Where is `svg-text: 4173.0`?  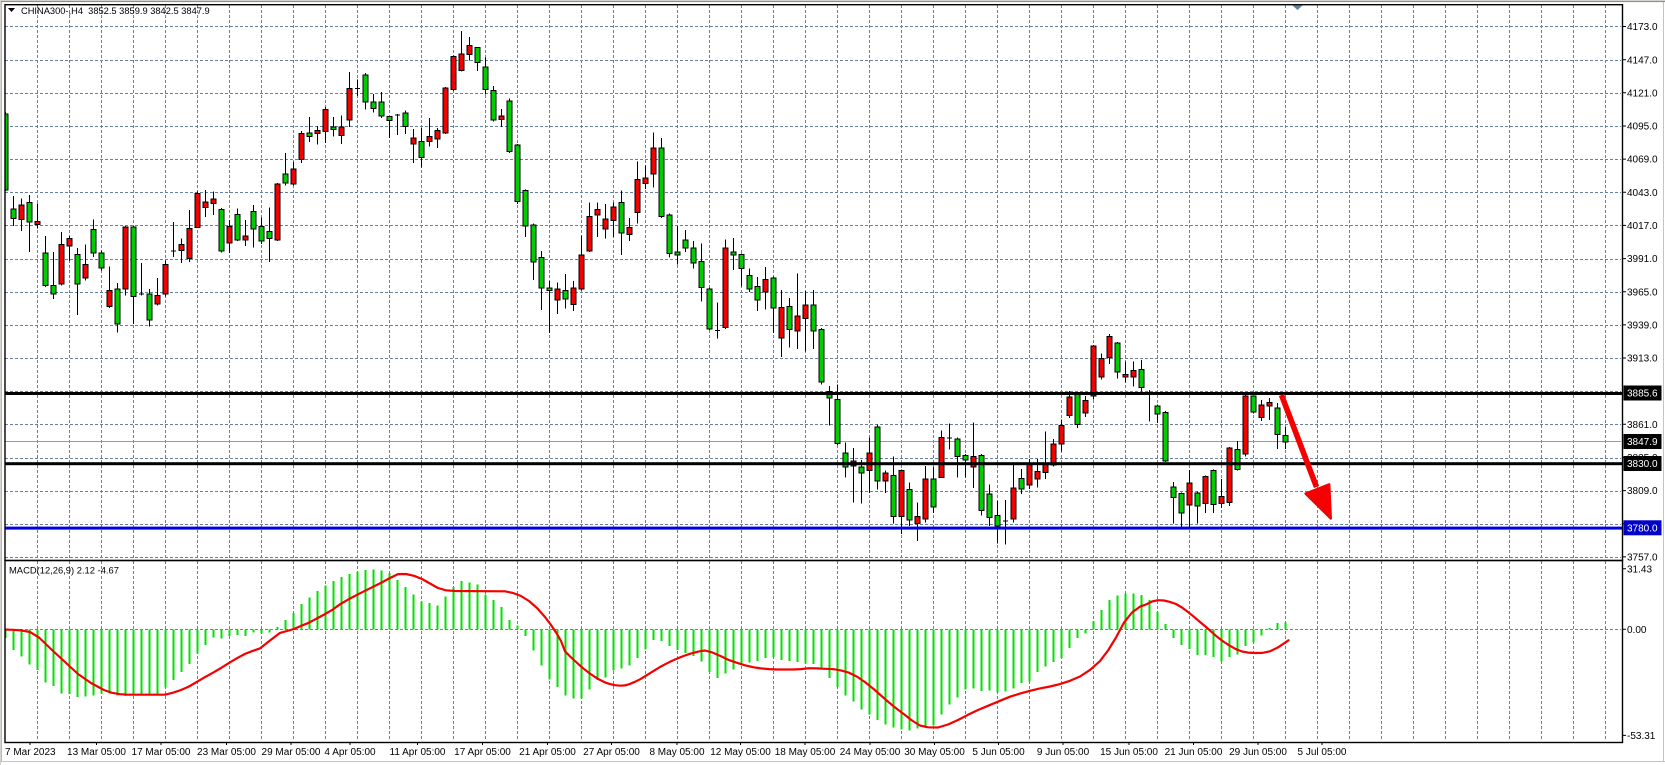 svg-text: 4173.0 is located at coordinates (1642, 27).